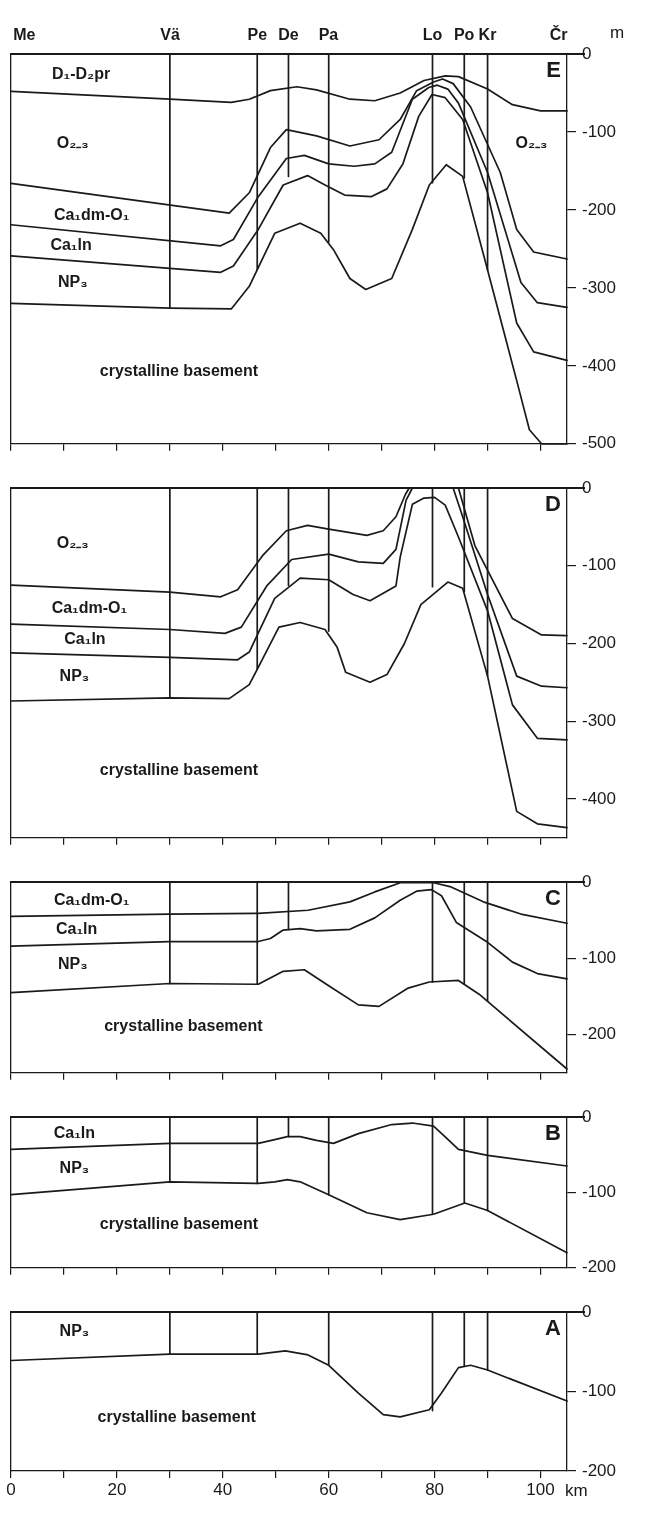  Describe the element at coordinates (288, 34) in the screenshot. I see `text: De` at that location.